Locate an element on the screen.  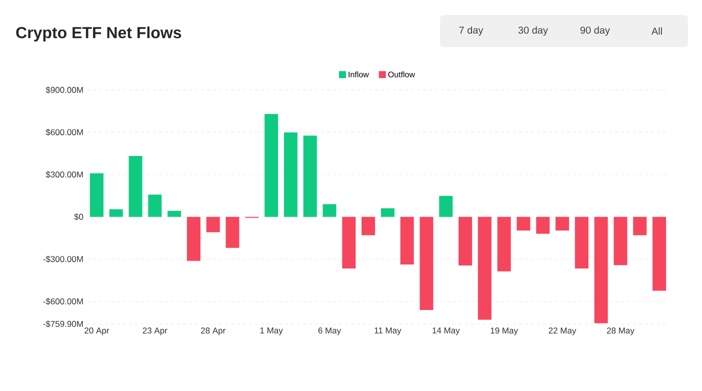
x-tick-label: 6 May is located at coordinates (330, 332).